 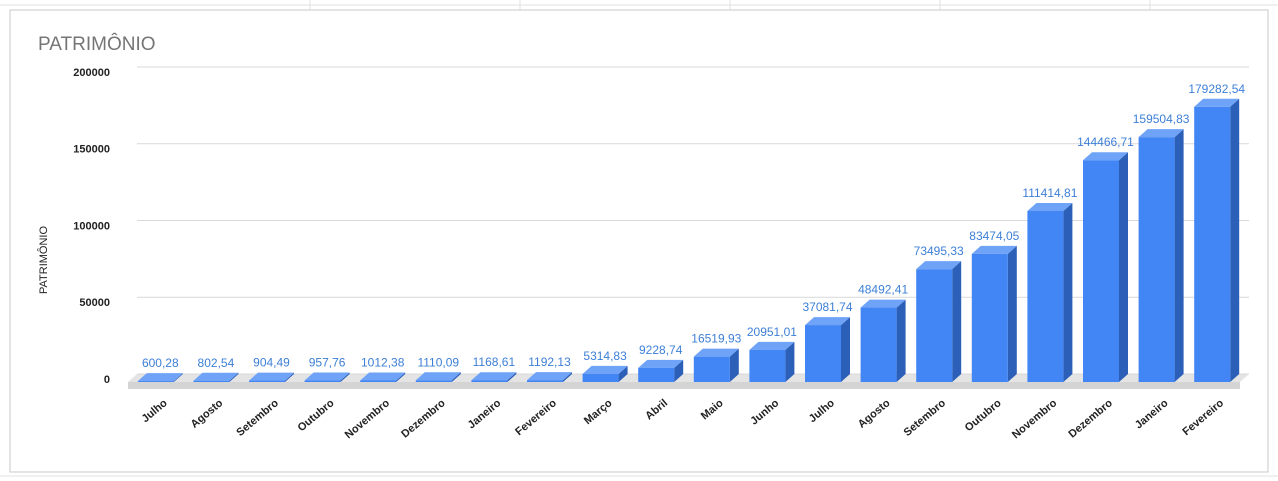 What do you see at coordinates (549, 362) in the screenshot?
I see `data-label: 1192,13` at bounding box center [549, 362].